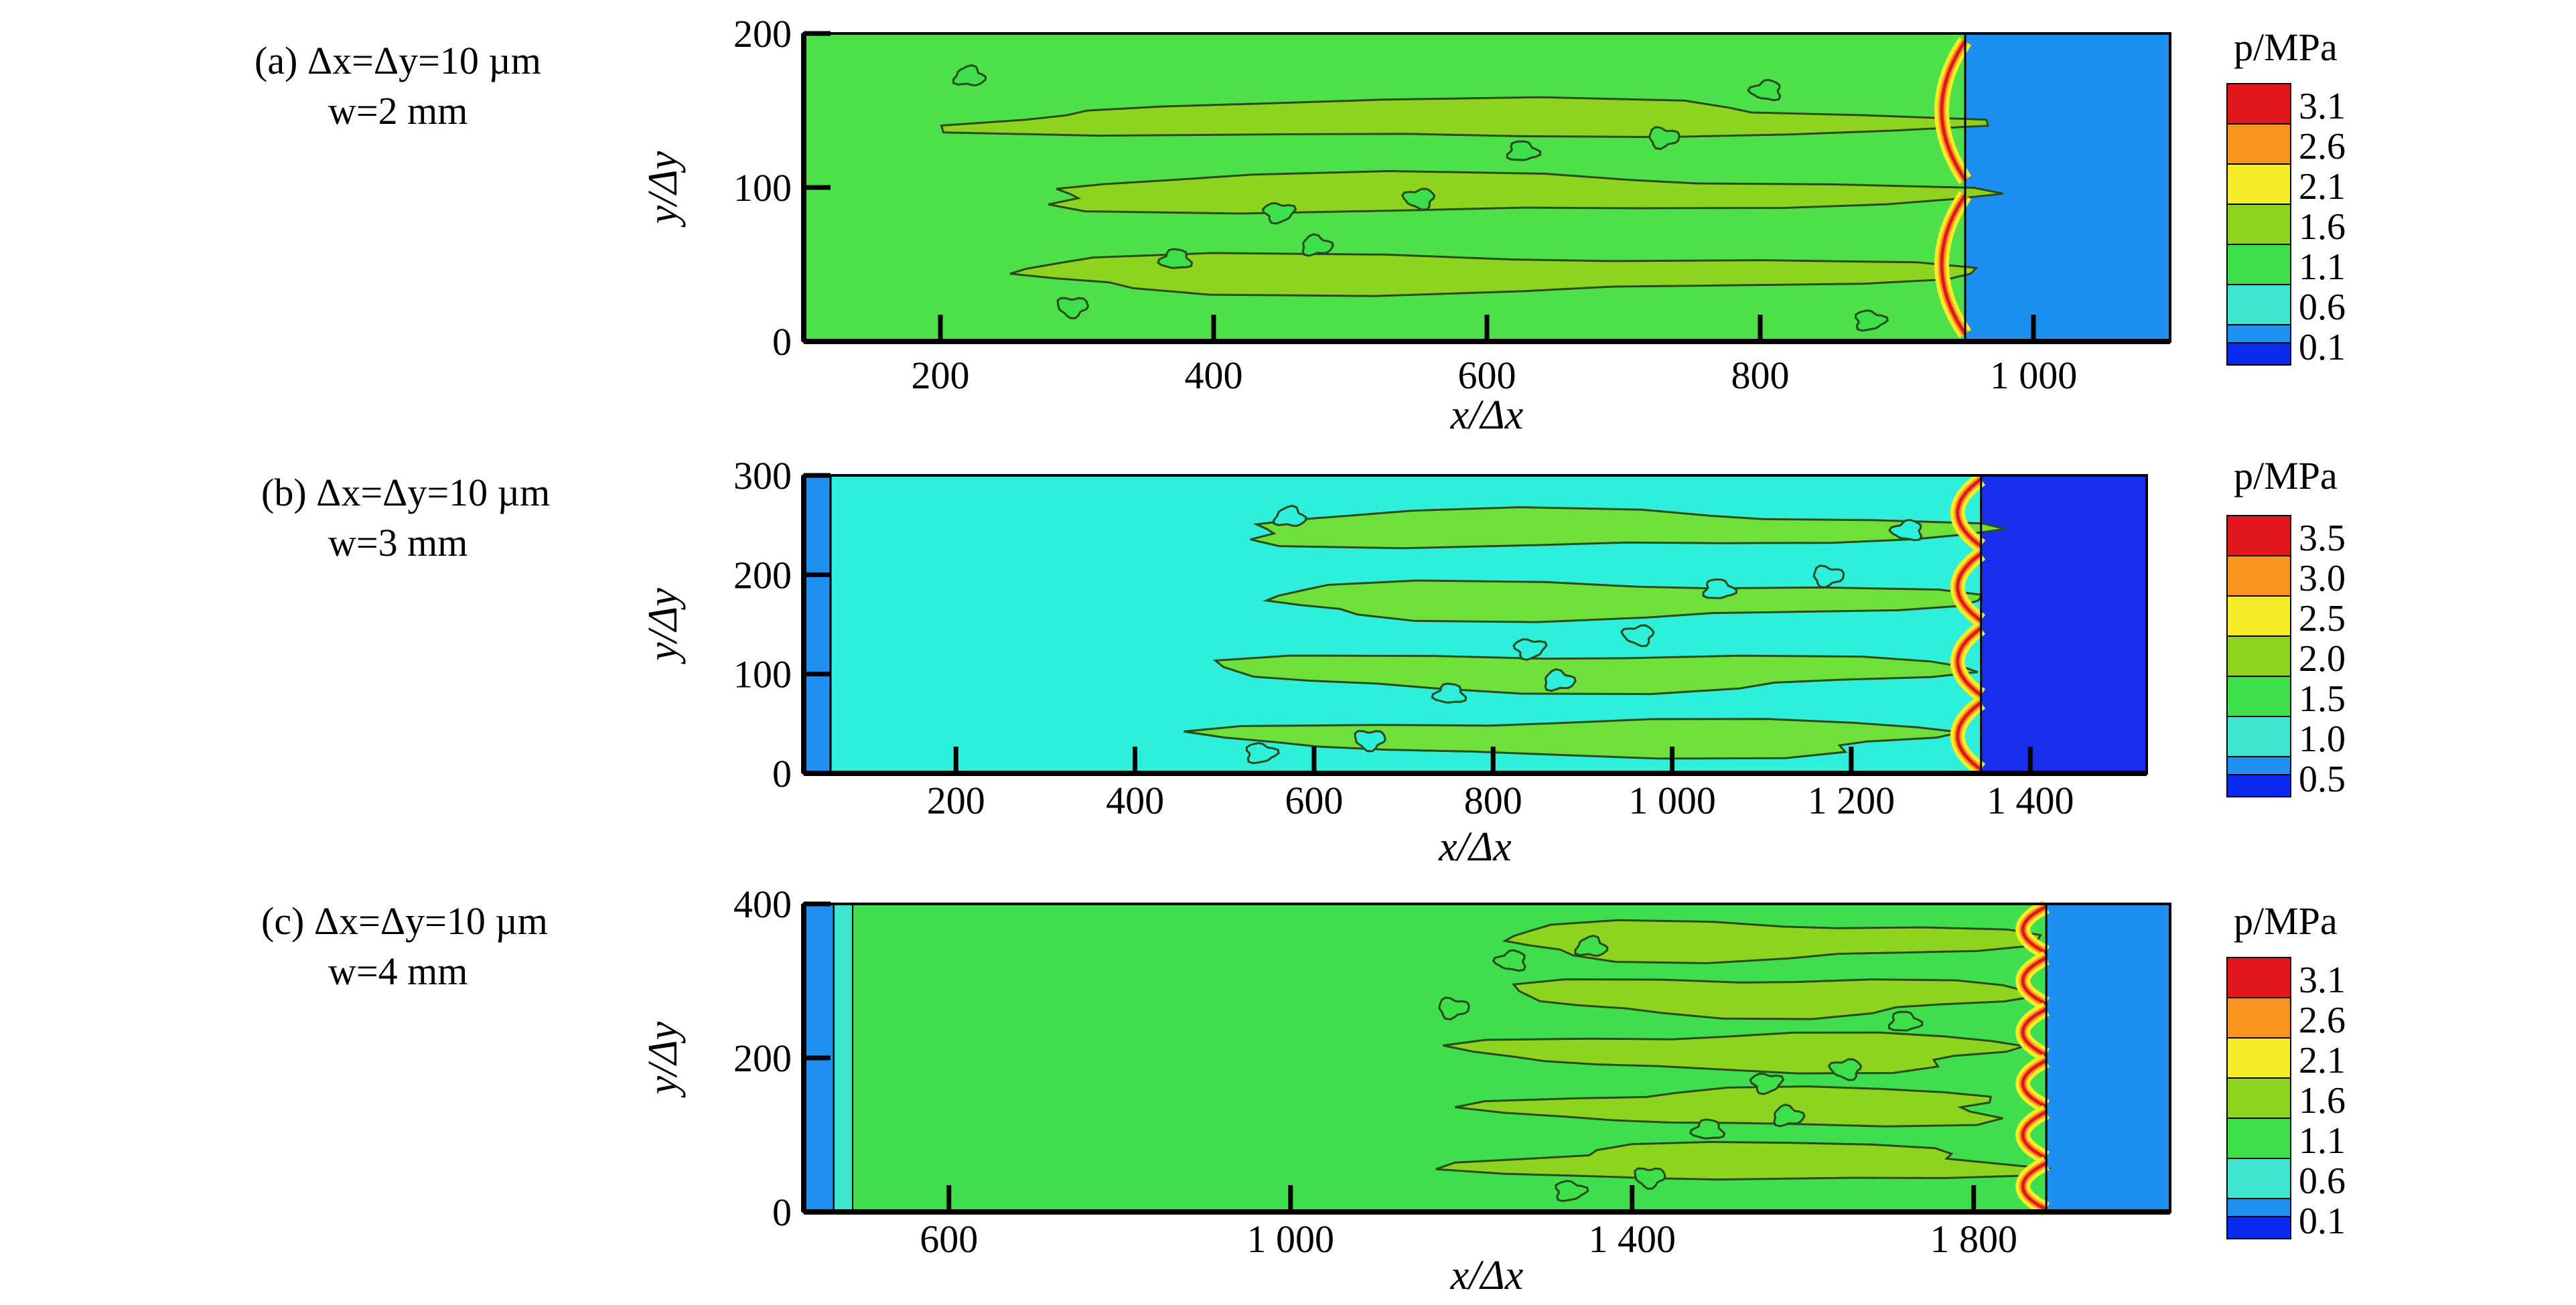  I want to click on x-axis-label: x/Δx, so click(1487, 413).